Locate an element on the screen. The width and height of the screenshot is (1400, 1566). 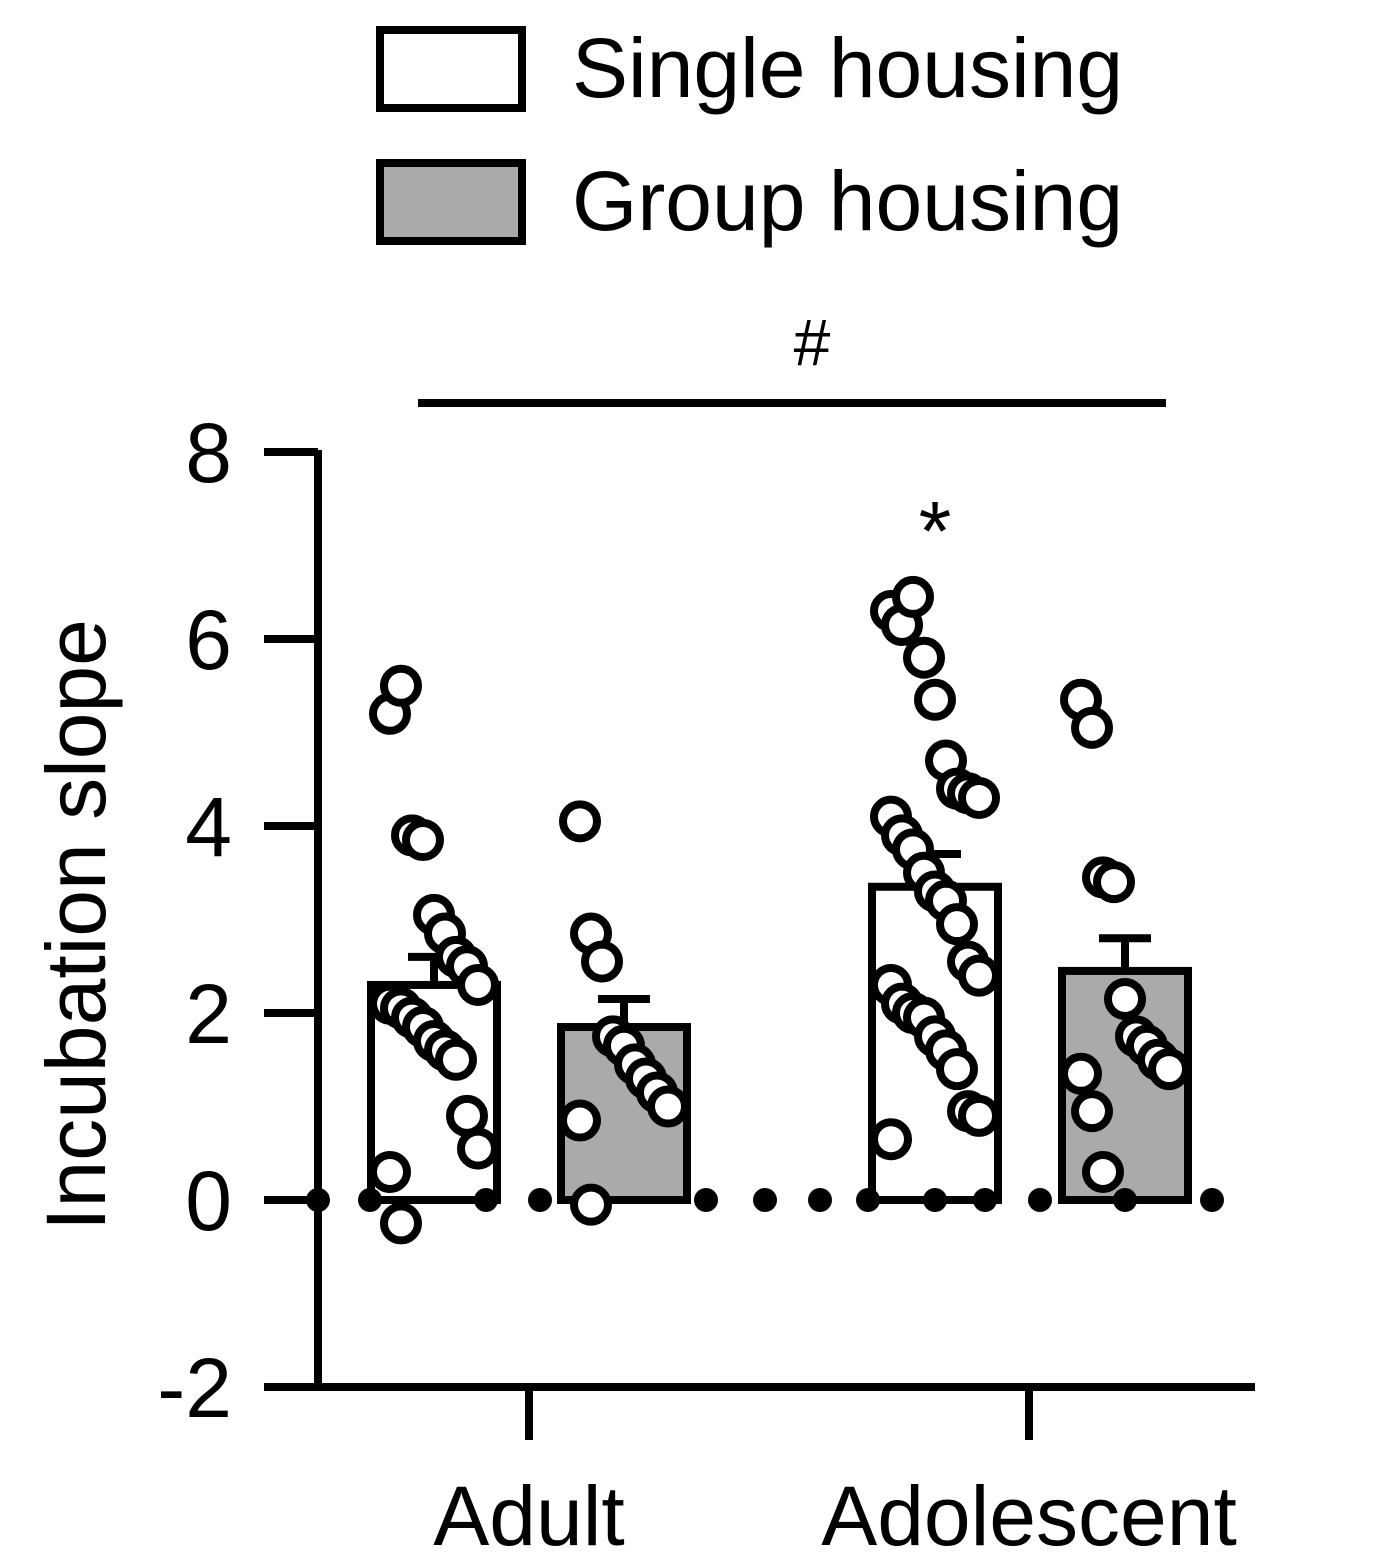
y-axis-label: Incubation slope is located at coordinates (76, 925).